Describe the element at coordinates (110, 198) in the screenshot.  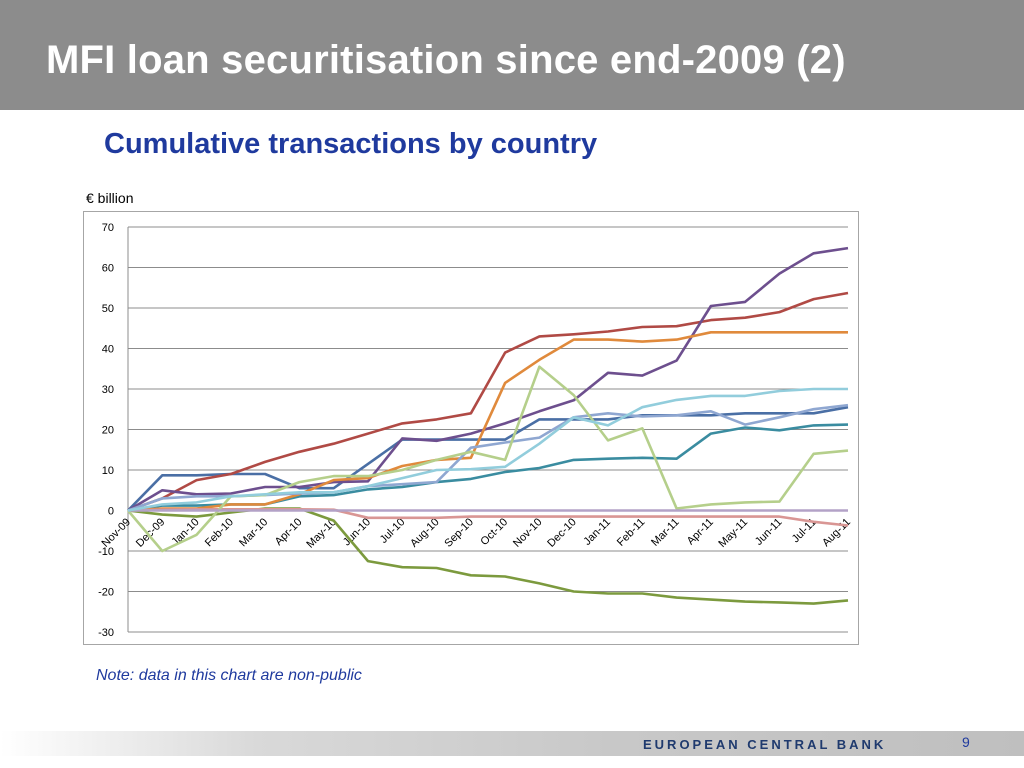
I see `unit-label: € billion` at that location.